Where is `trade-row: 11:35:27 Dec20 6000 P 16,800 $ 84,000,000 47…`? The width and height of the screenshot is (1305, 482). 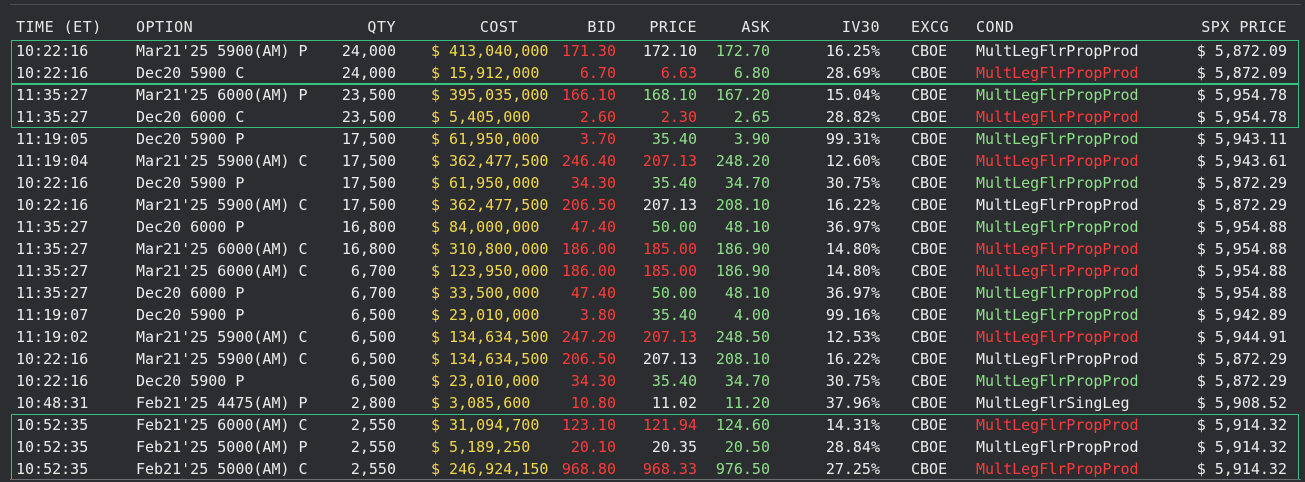
trade-row: 11:35:27 Dec20 6000 P 16,800 $ 84,000,000 47… is located at coordinates (652, 227).